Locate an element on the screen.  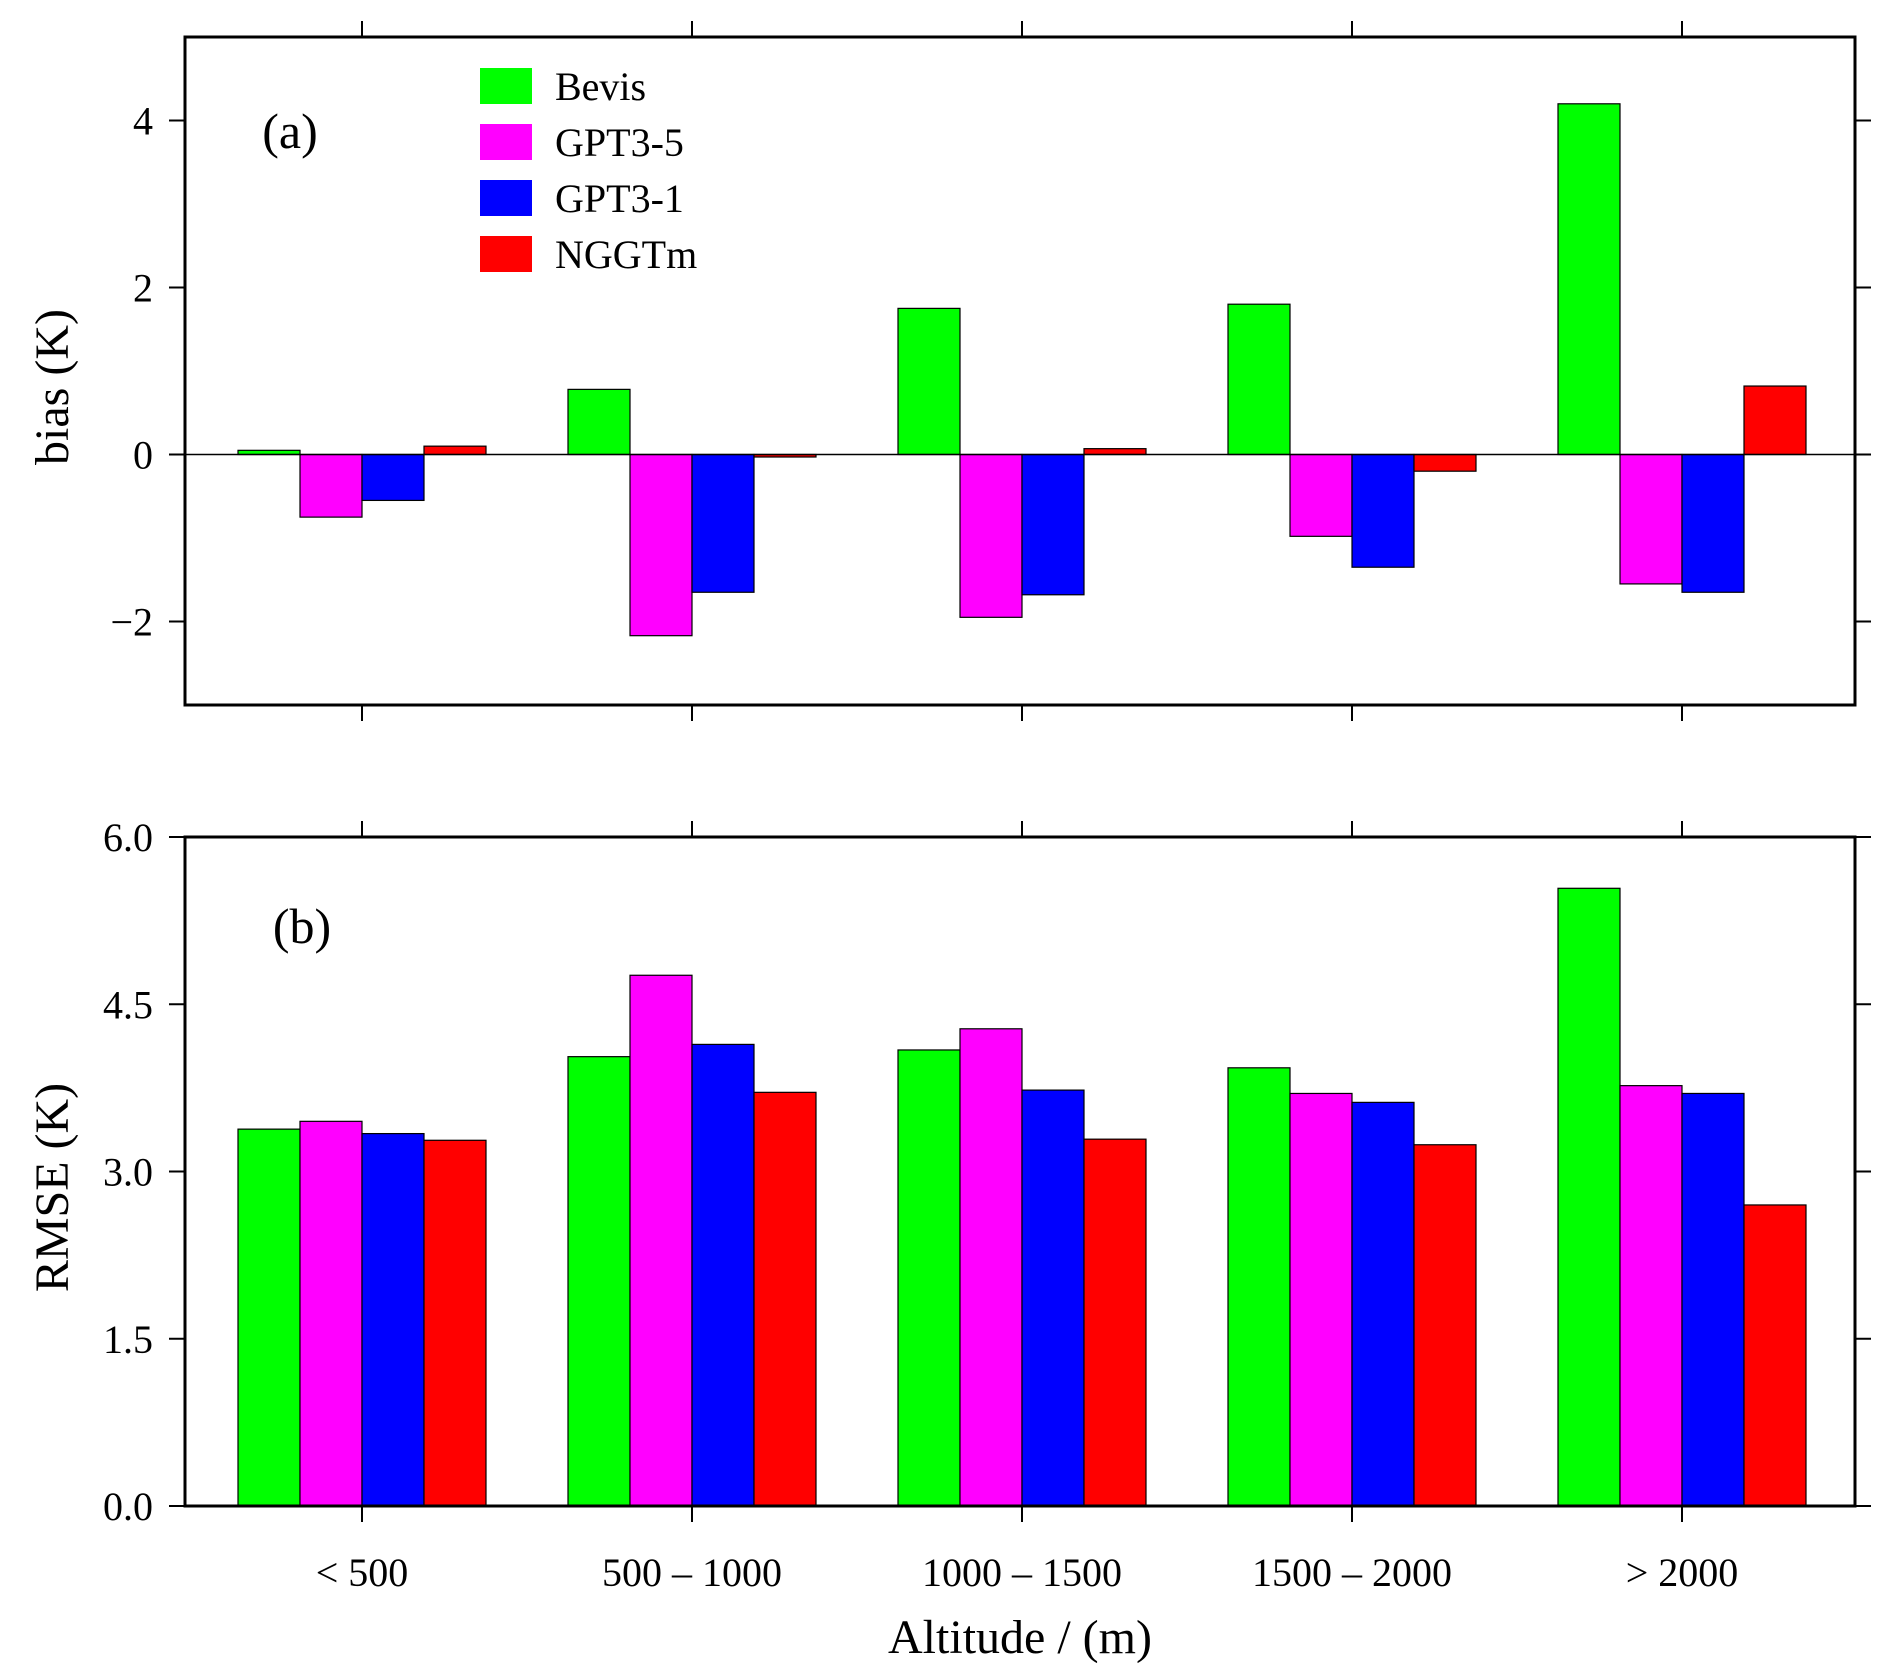
y-axis-label: RMSE (K) is located at coordinates (52, 1187).